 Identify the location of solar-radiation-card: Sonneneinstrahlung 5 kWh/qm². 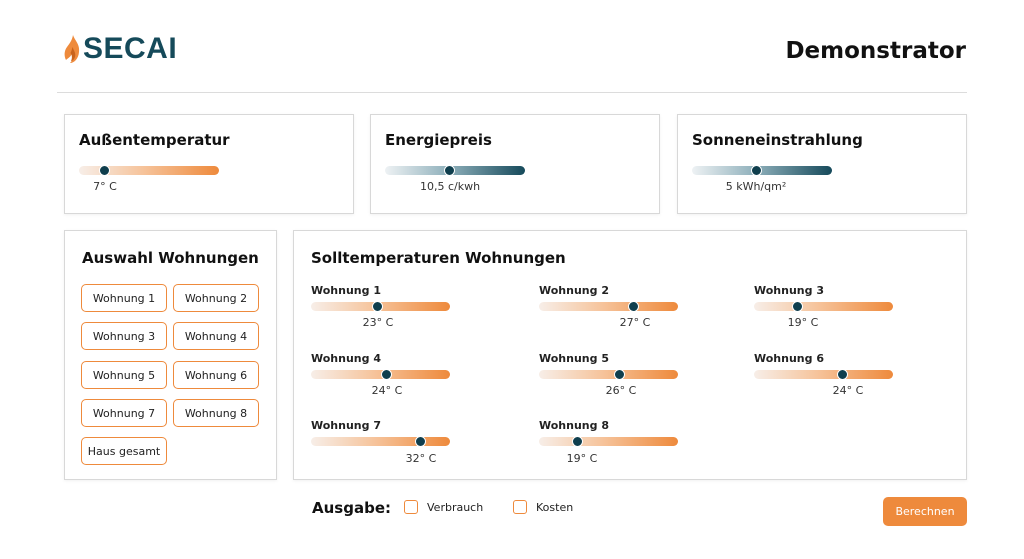
(822, 164).